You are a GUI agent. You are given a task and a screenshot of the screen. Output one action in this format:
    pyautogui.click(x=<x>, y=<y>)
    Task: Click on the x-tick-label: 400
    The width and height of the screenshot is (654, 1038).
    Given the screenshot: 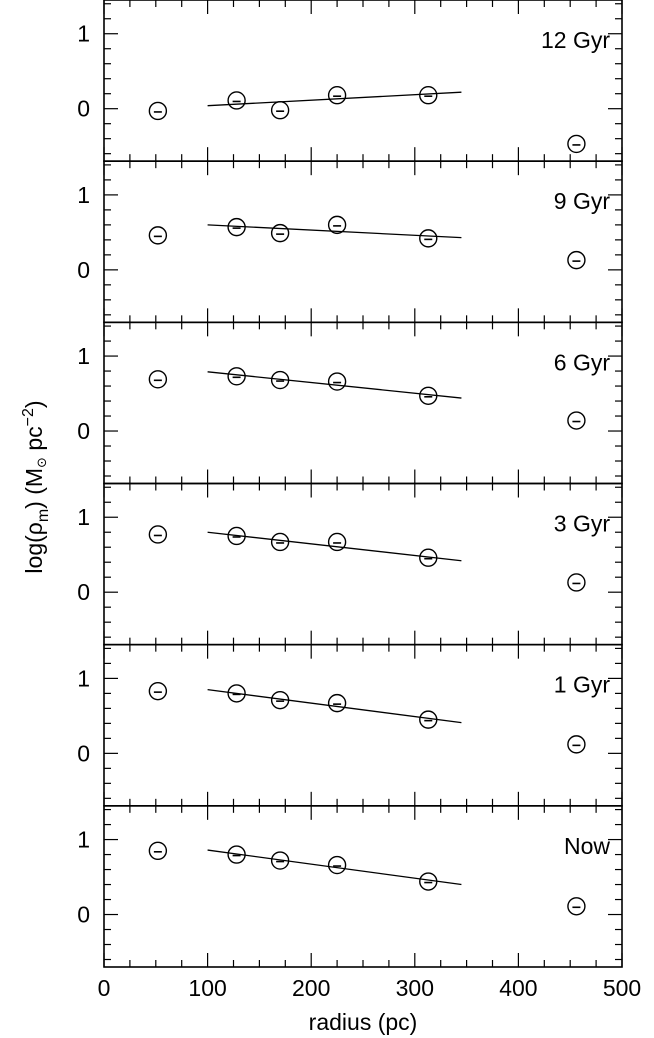 What is the action you would take?
    pyautogui.click(x=518, y=988)
    